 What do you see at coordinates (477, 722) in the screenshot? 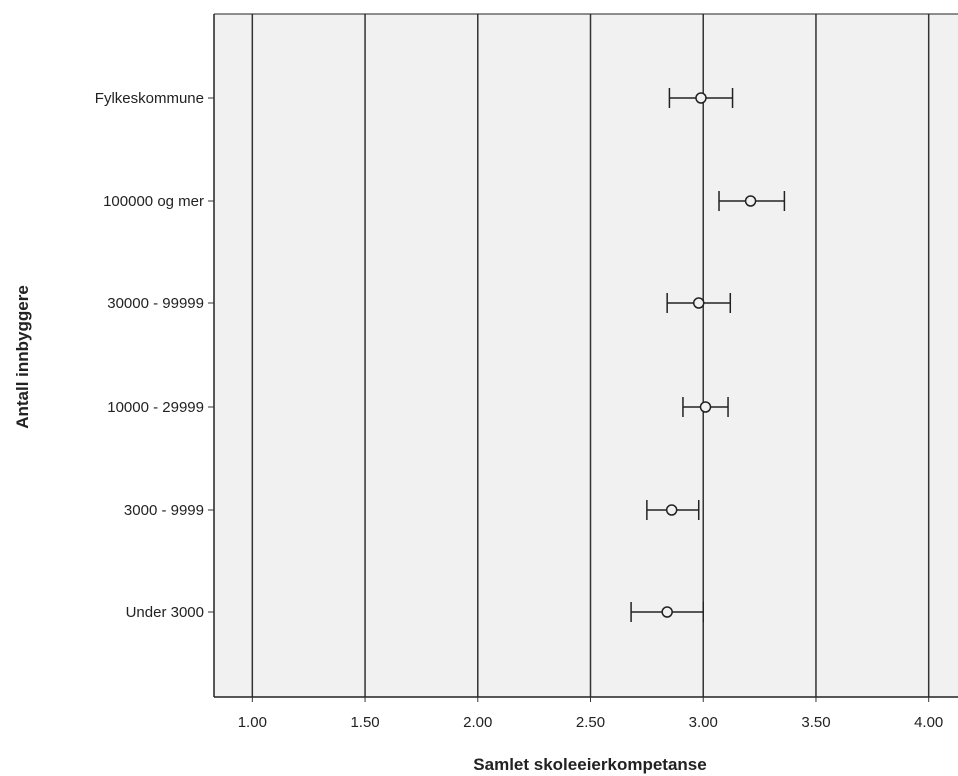
I see `x-tick-label: 2.00` at bounding box center [477, 722].